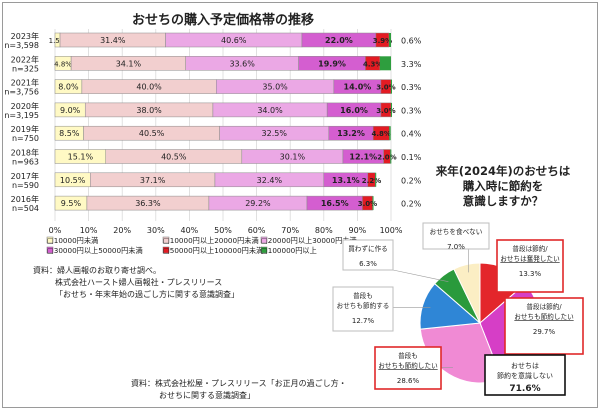  Describe the element at coordinates (363, 321) in the screenshot. I see `pie-slice-value: 12.7%` at that location.